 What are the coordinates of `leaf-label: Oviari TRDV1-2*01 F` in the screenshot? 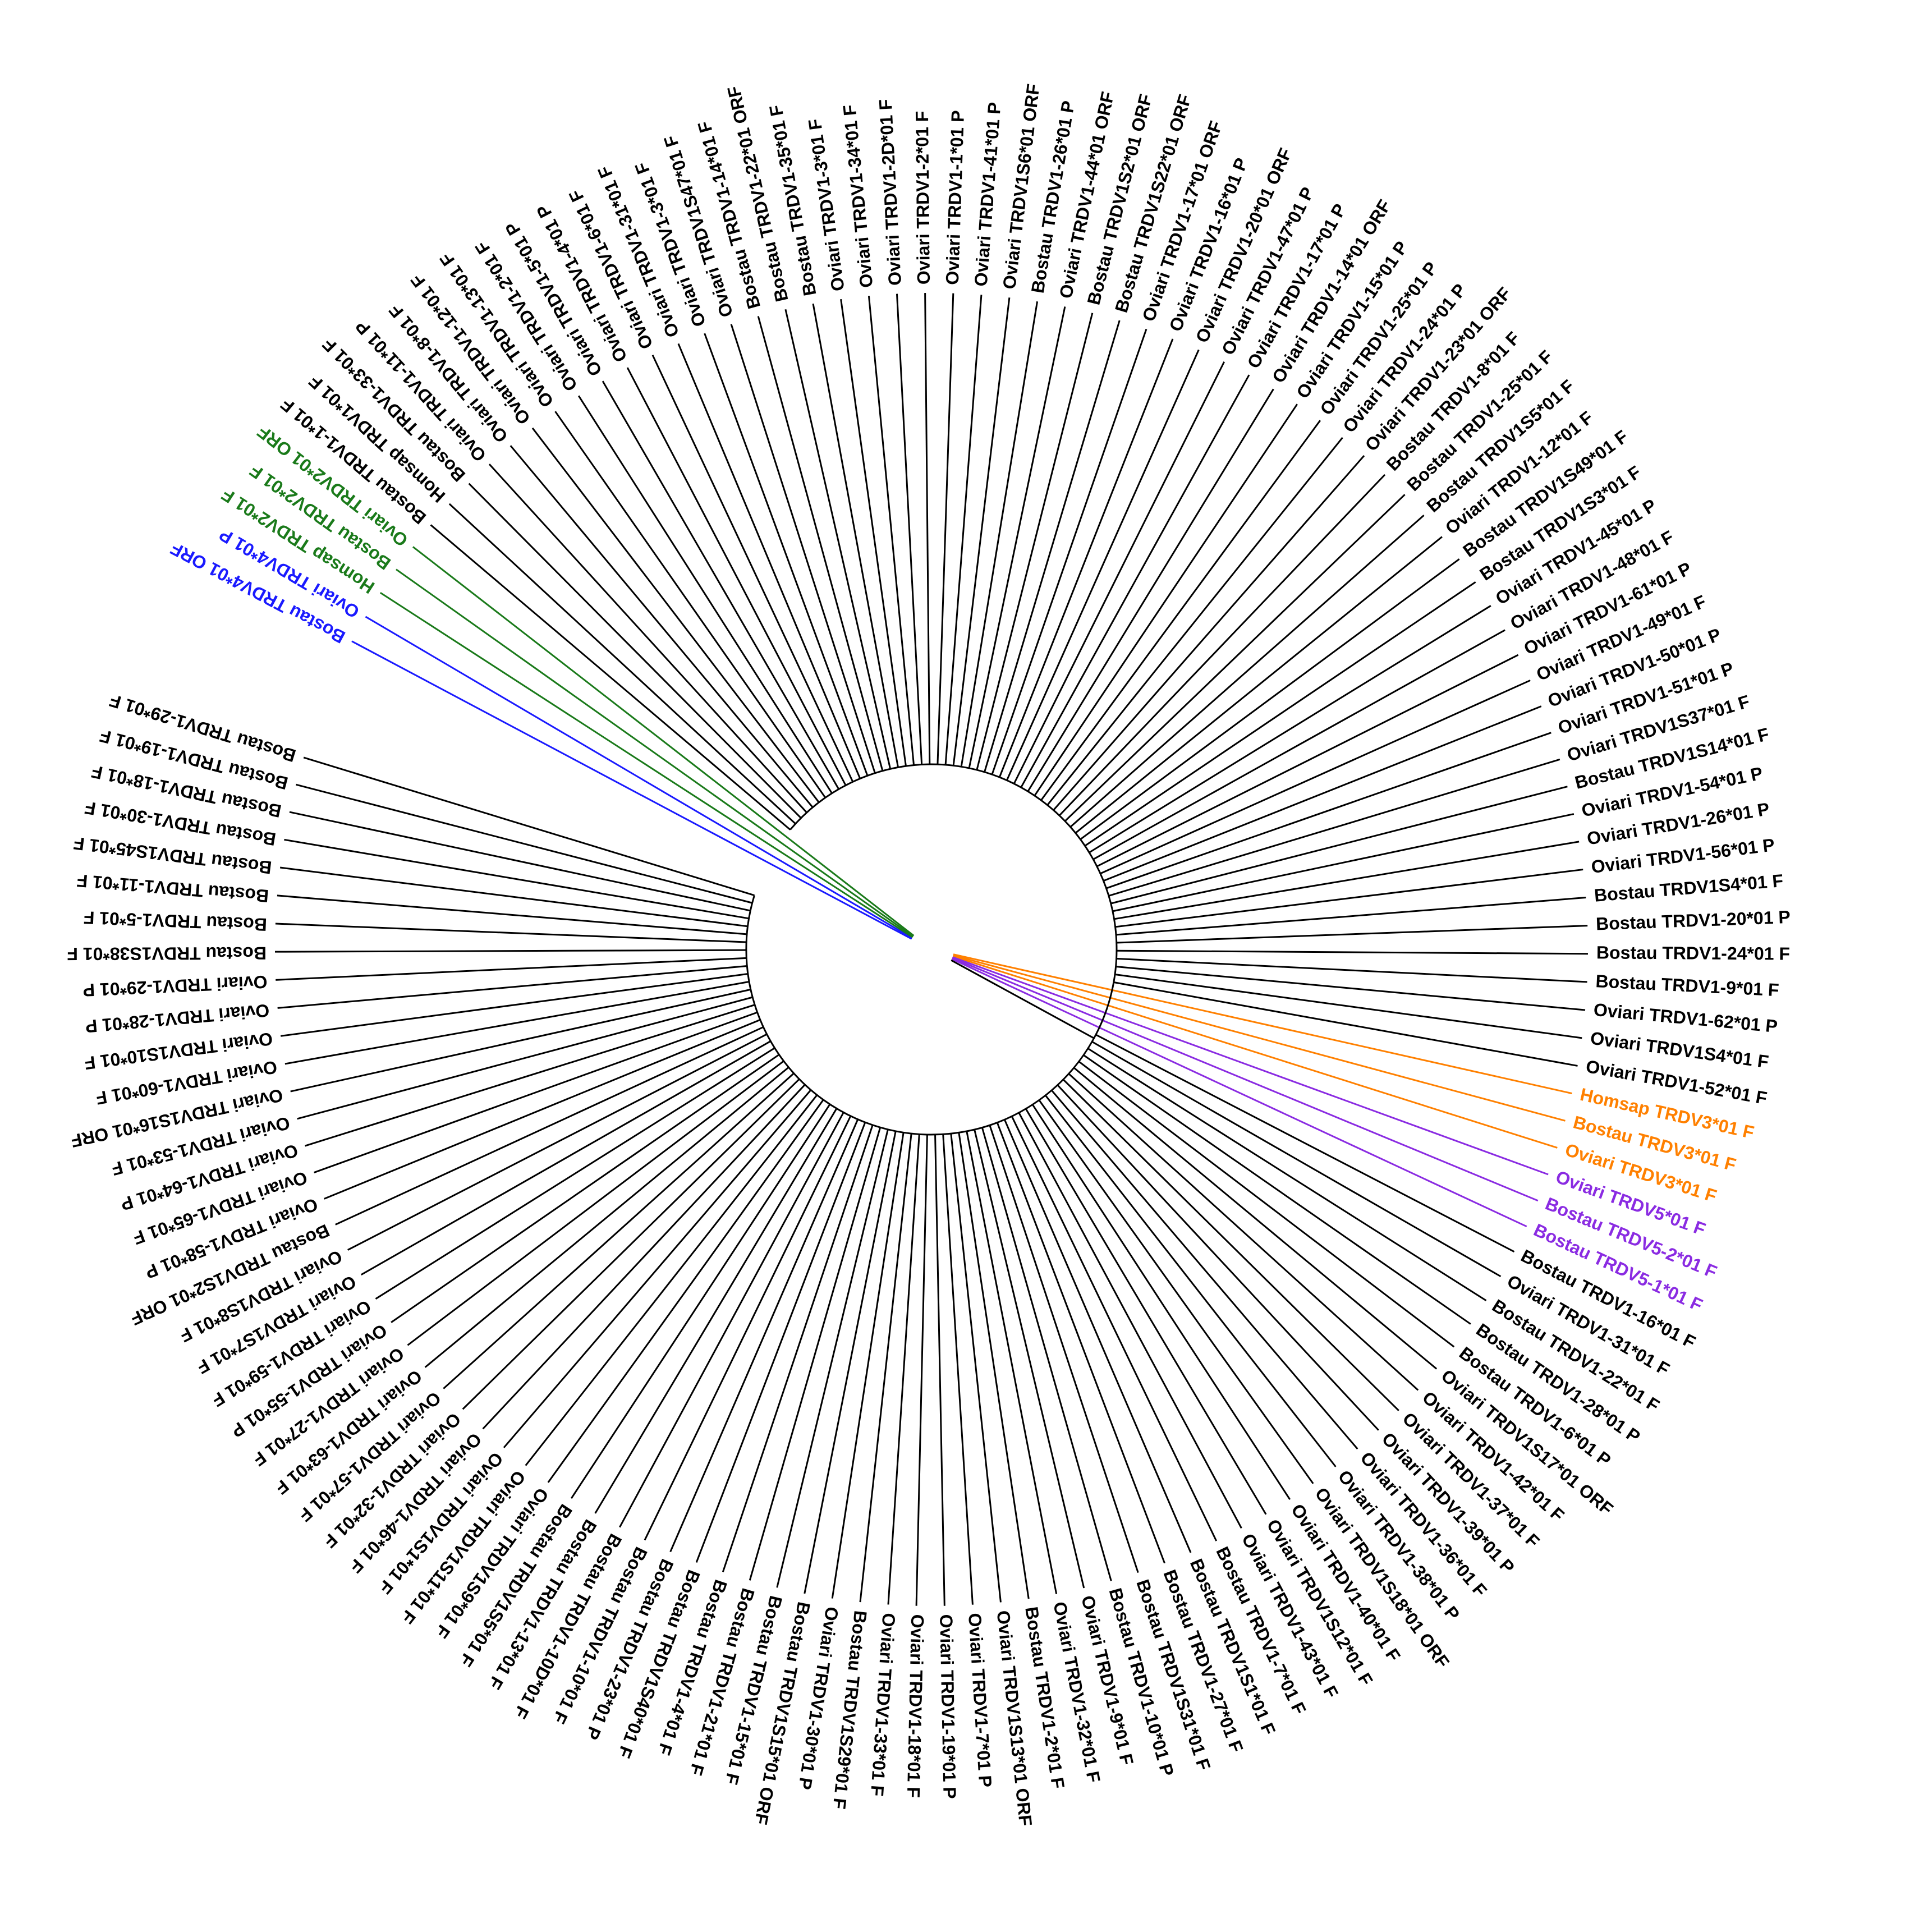 It's located at (923, 197).